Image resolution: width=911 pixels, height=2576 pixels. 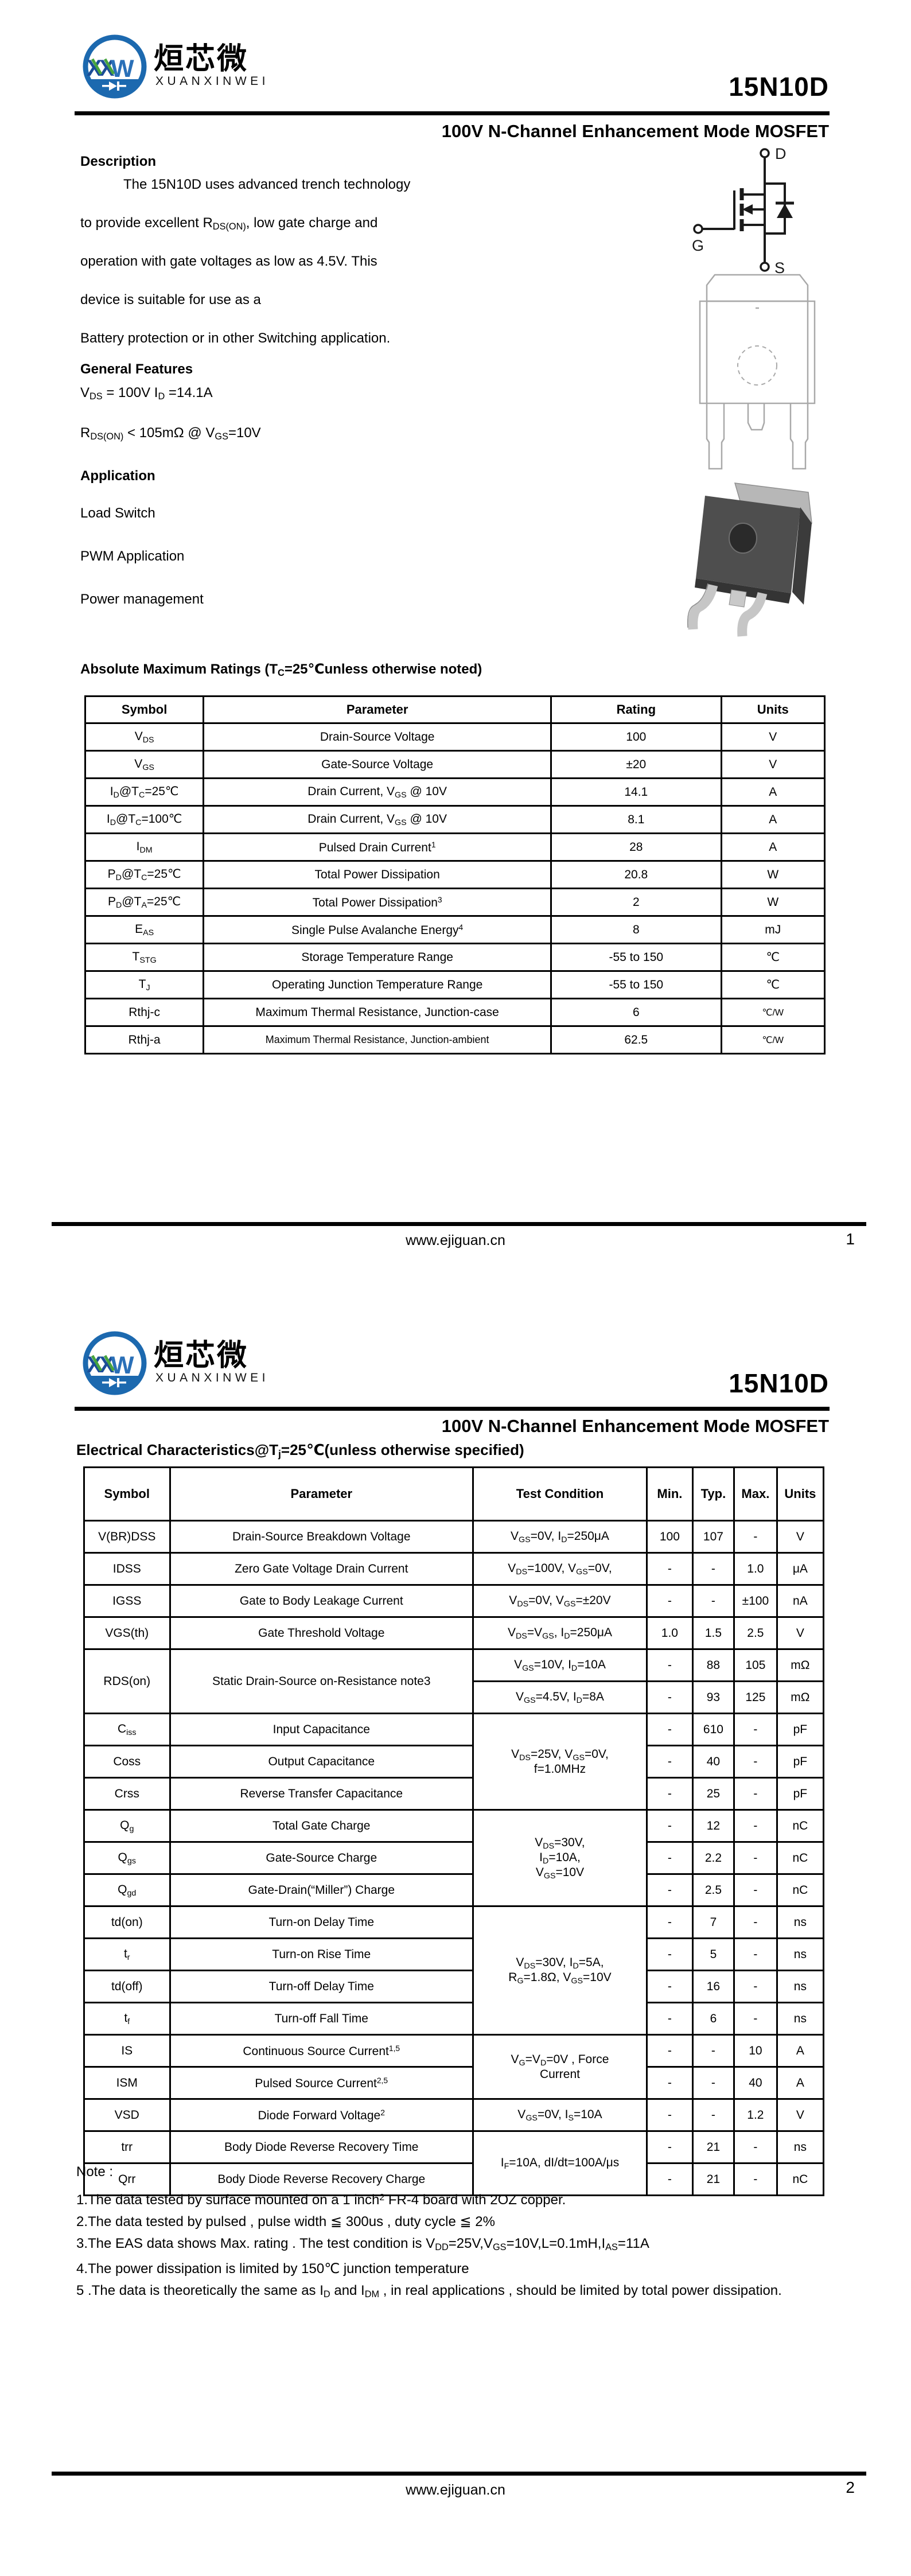 What do you see at coordinates (212, 1378) in the screenshot?
I see `brand-name-english: XUANXINWEI` at bounding box center [212, 1378].